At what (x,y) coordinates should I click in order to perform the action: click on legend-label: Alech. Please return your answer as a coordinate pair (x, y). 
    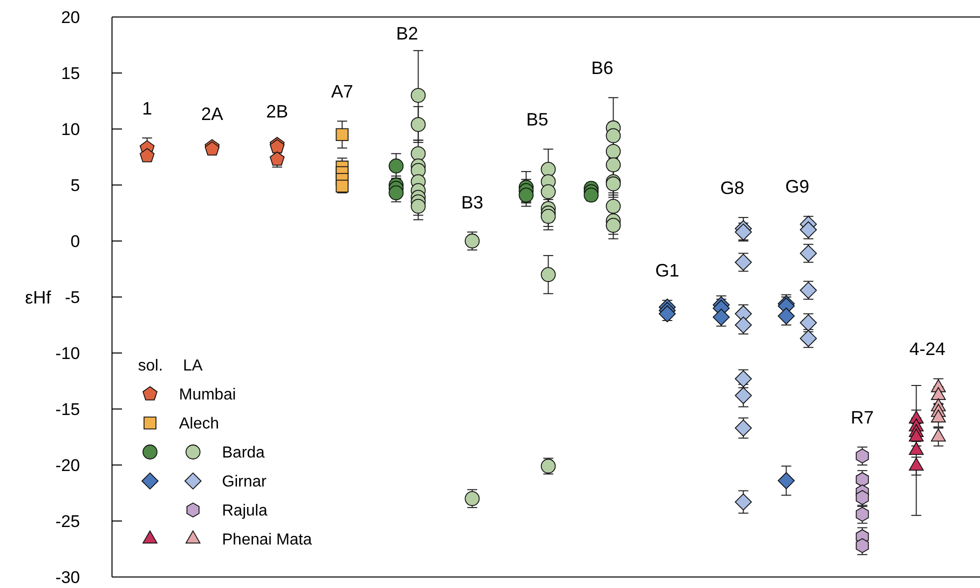
    Looking at the image, I should click on (199, 424).